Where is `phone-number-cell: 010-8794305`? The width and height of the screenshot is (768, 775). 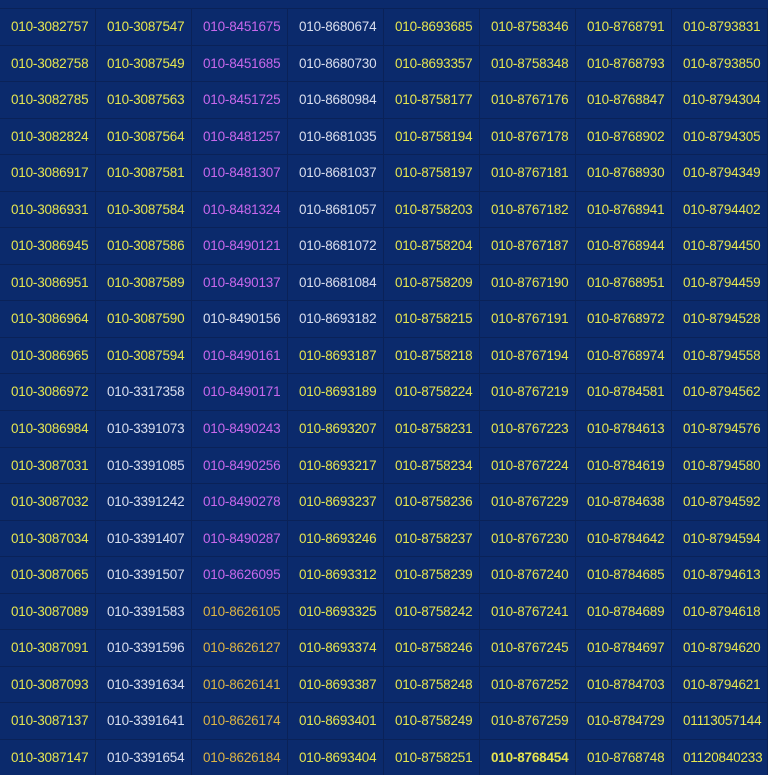
phone-number-cell: 010-8794305 is located at coordinates (720, 136).